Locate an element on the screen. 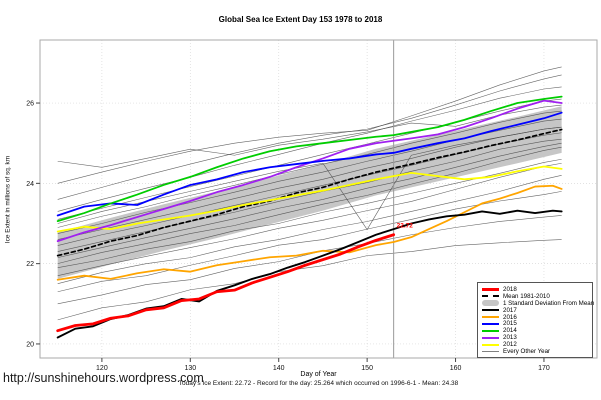 The image size is (601, 400). series-2018 is located at coordinates (226, 283).